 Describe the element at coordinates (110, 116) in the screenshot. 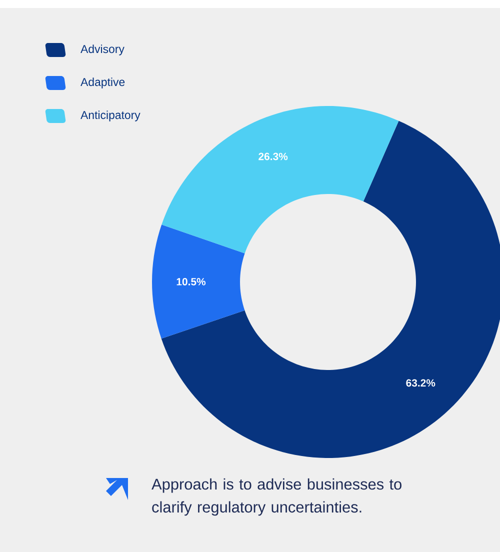

I see `legend-label: Anticipatory` at that location.